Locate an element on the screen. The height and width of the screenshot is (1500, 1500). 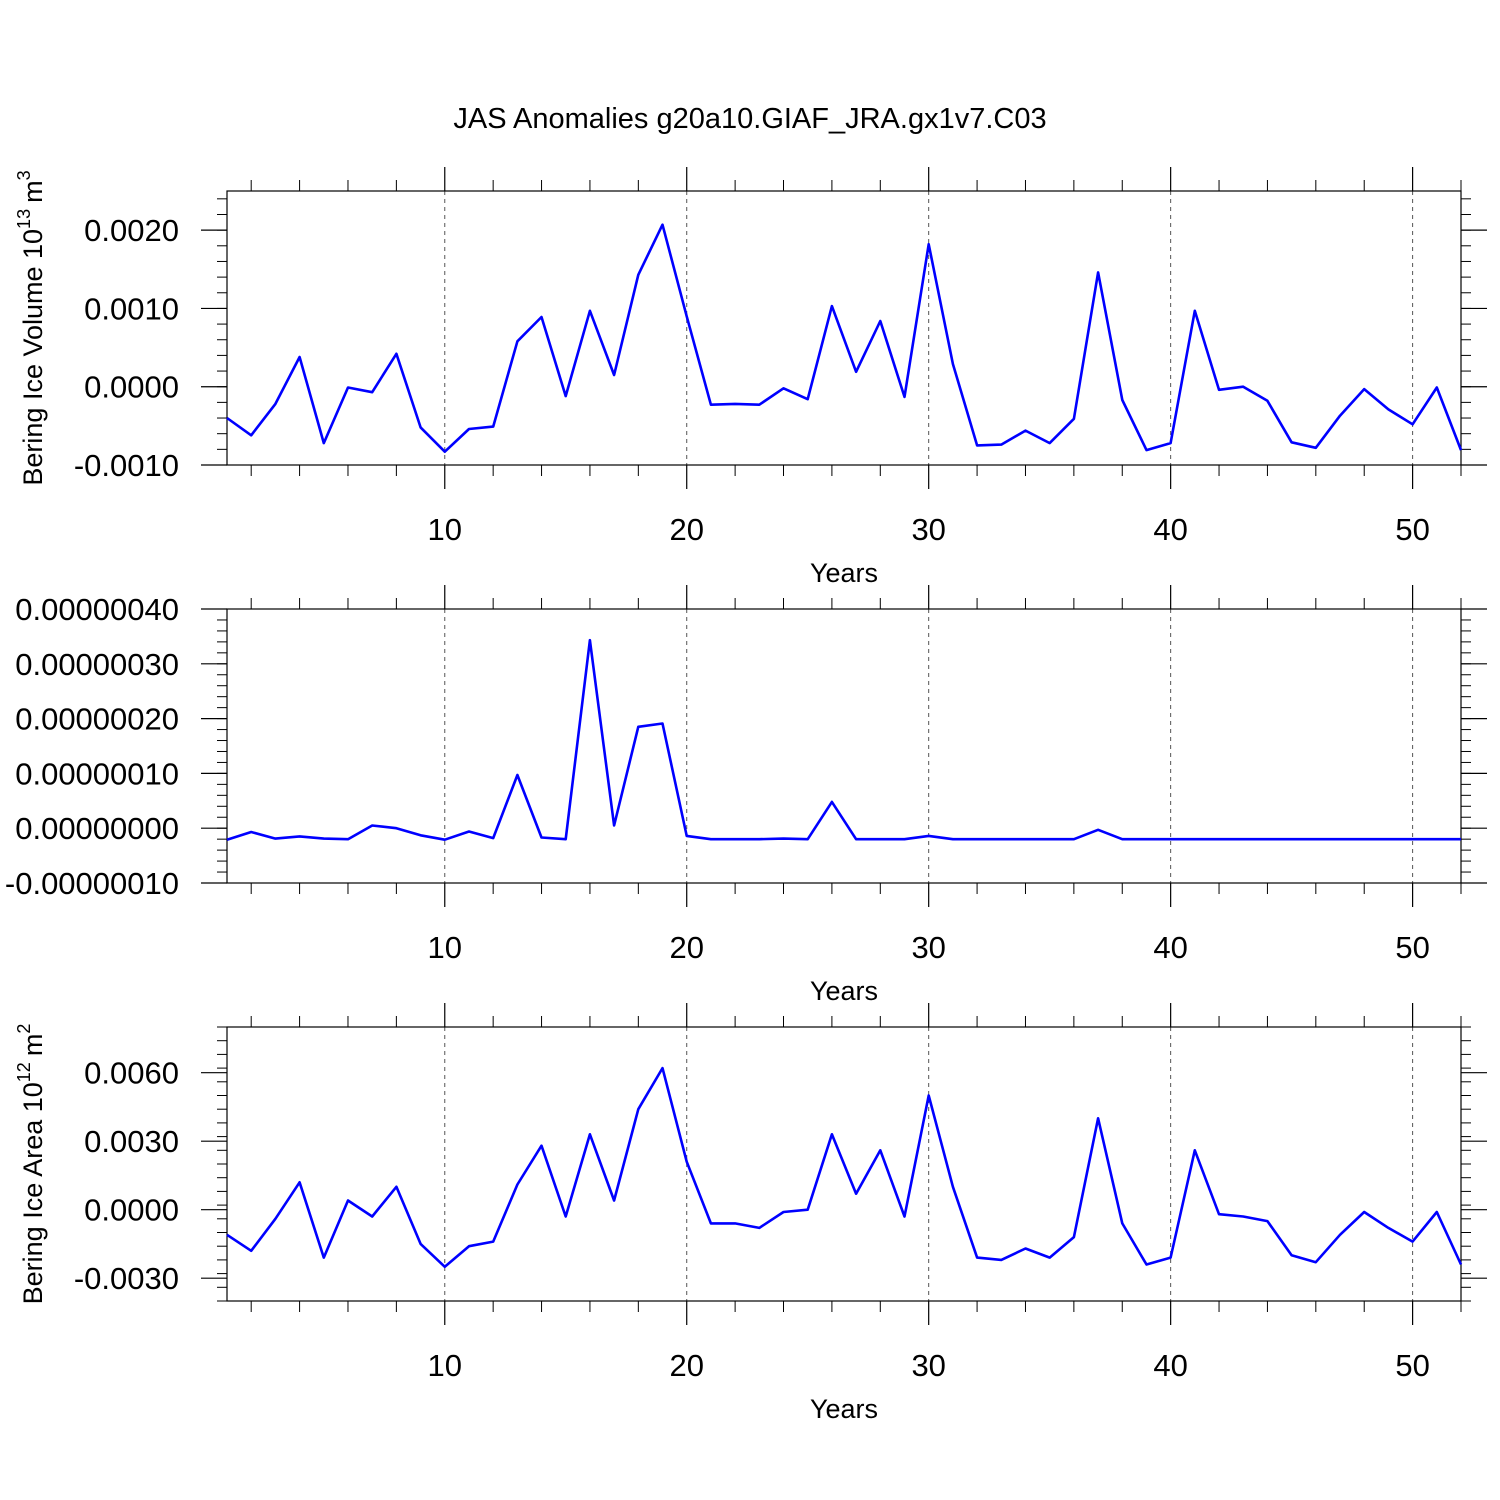
y-tick-label: 0.0010 is located at coordinates (131, 308).